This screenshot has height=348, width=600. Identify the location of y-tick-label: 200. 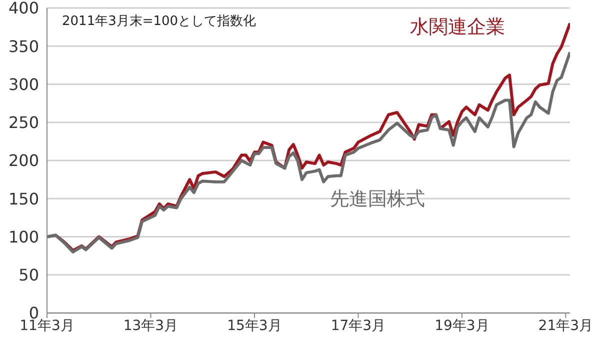
(23, 160).